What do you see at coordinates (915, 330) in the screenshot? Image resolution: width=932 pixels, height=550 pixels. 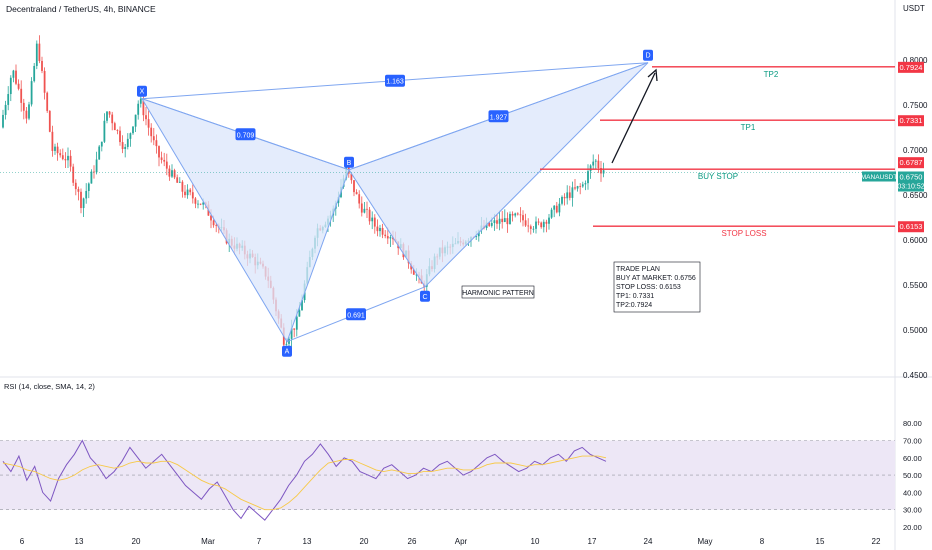 I see `price-tick-label: 0.5000` at bounding box center [915, 330].